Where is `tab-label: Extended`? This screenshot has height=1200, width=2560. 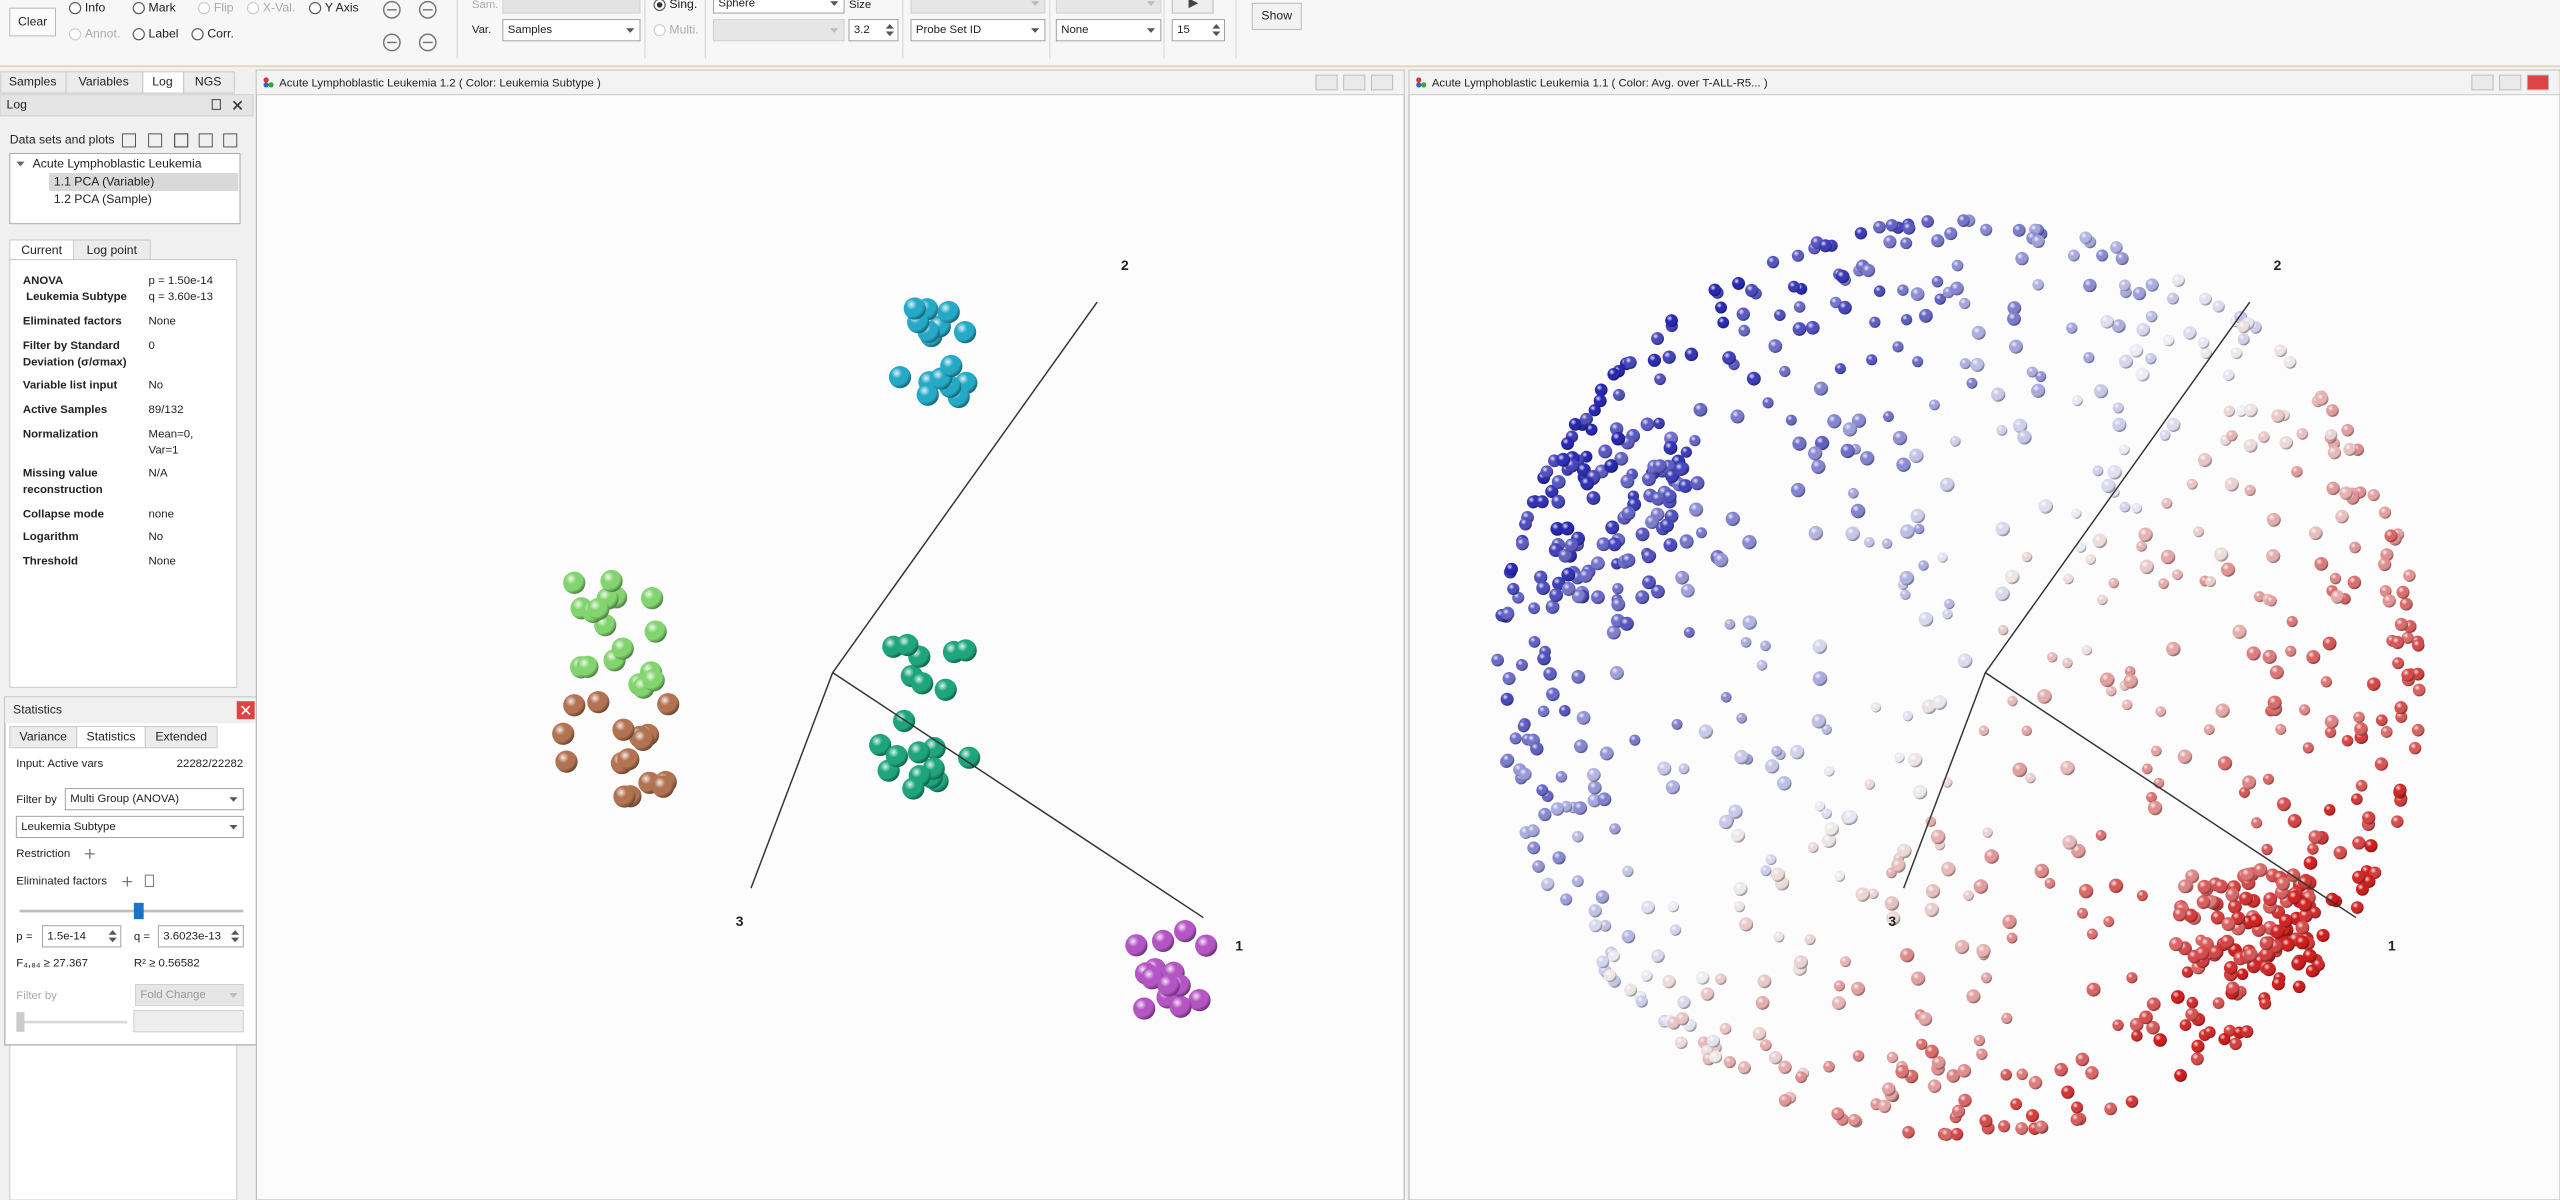
tab-label: Extended is located at coordinates (181, 736).